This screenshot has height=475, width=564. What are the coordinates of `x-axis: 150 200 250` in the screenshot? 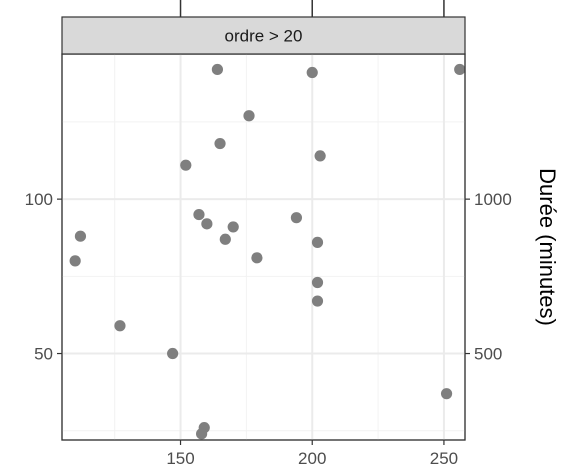 It's located at (312, 454).